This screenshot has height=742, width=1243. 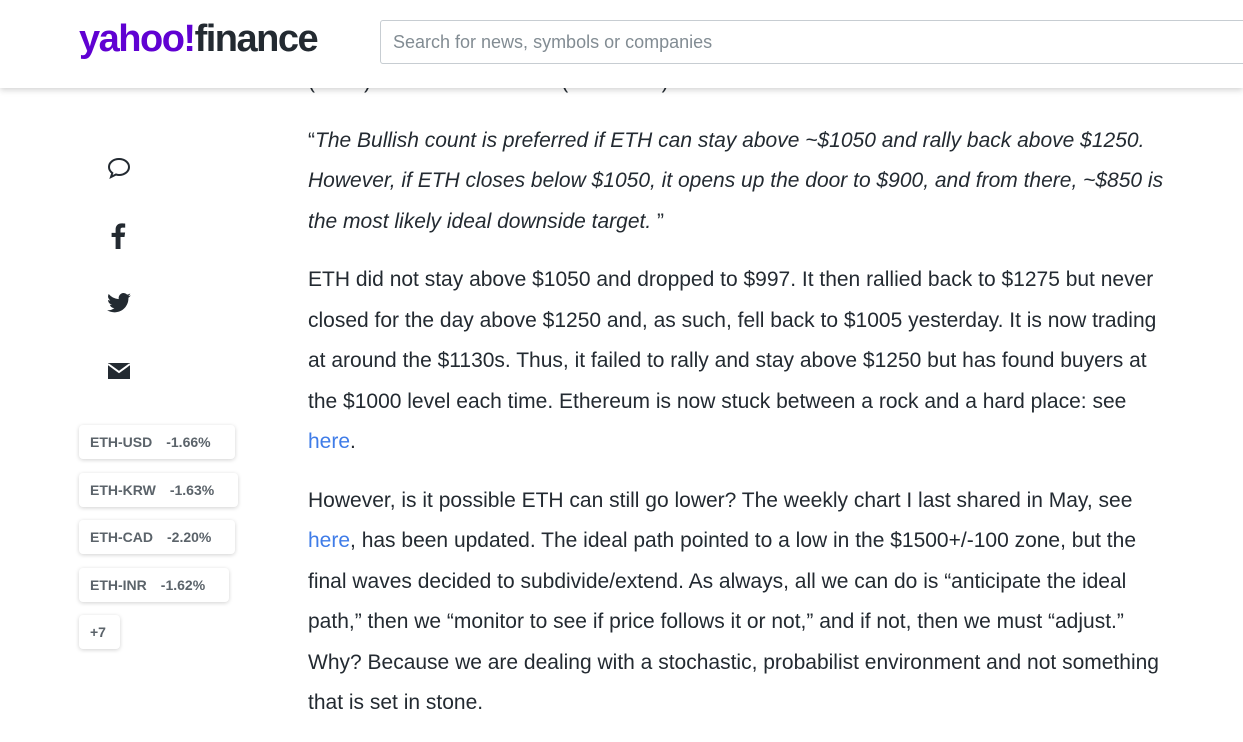 I want to click on ticker-change: -1.66%, so click(x=188, y=442).